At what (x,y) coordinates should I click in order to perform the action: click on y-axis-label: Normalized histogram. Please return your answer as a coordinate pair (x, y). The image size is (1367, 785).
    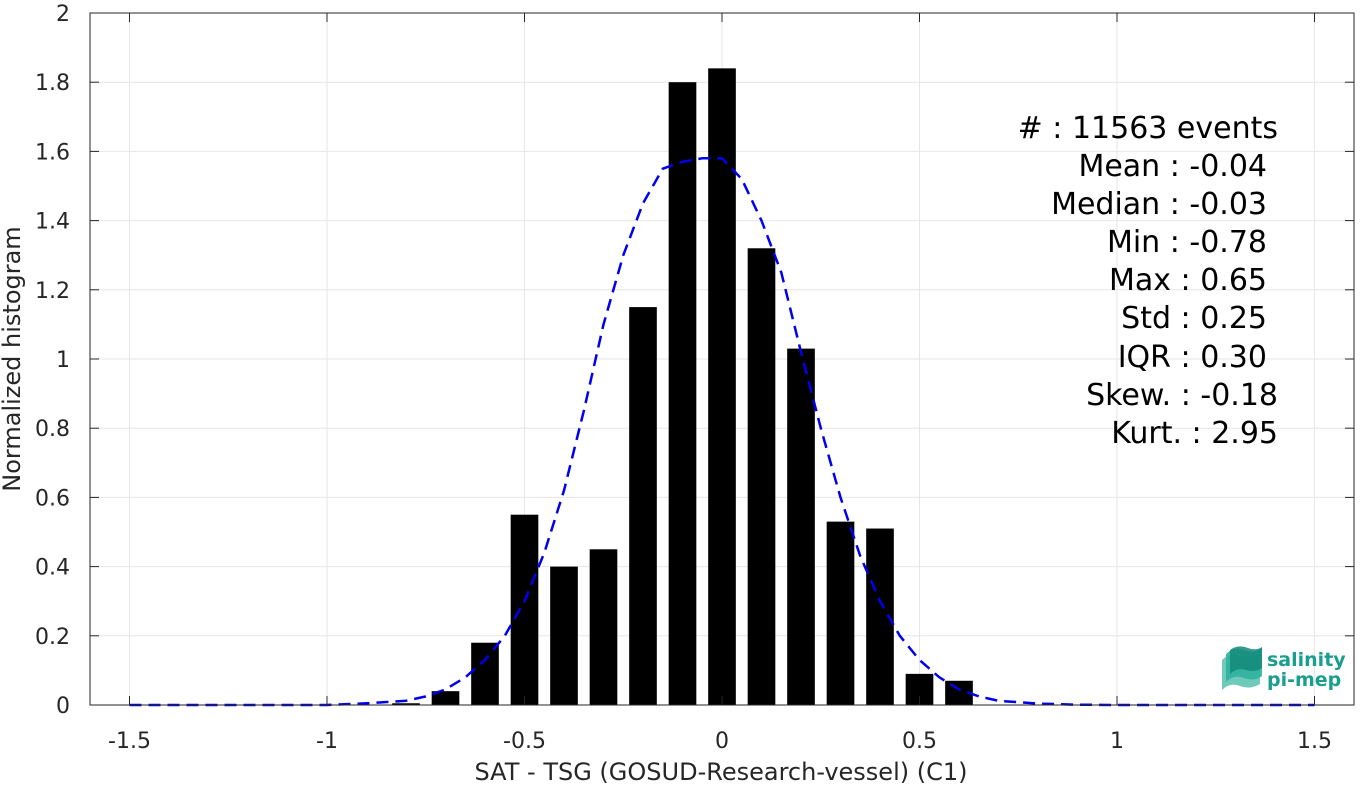
    Looking at the image, I should click on (13, 358).